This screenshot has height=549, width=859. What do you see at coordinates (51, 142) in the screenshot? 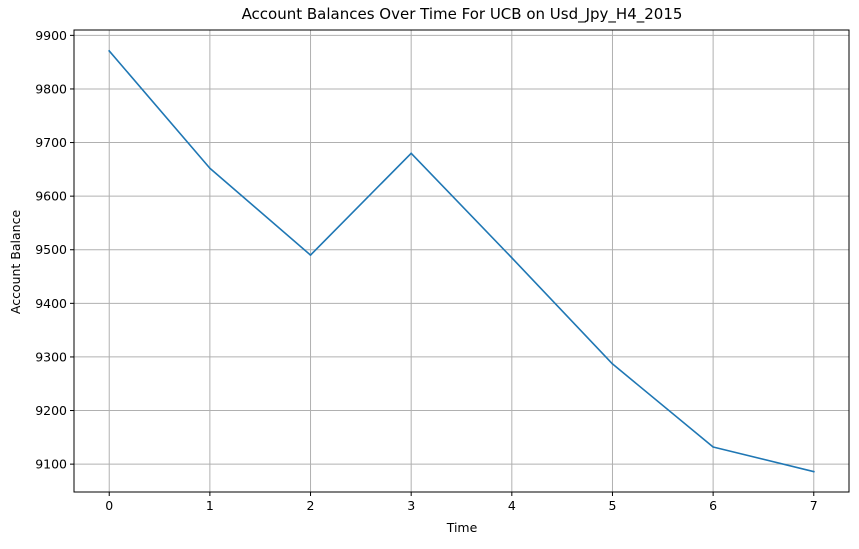
I see `y-tick-label: 9700` at bounding box center [51, 142].